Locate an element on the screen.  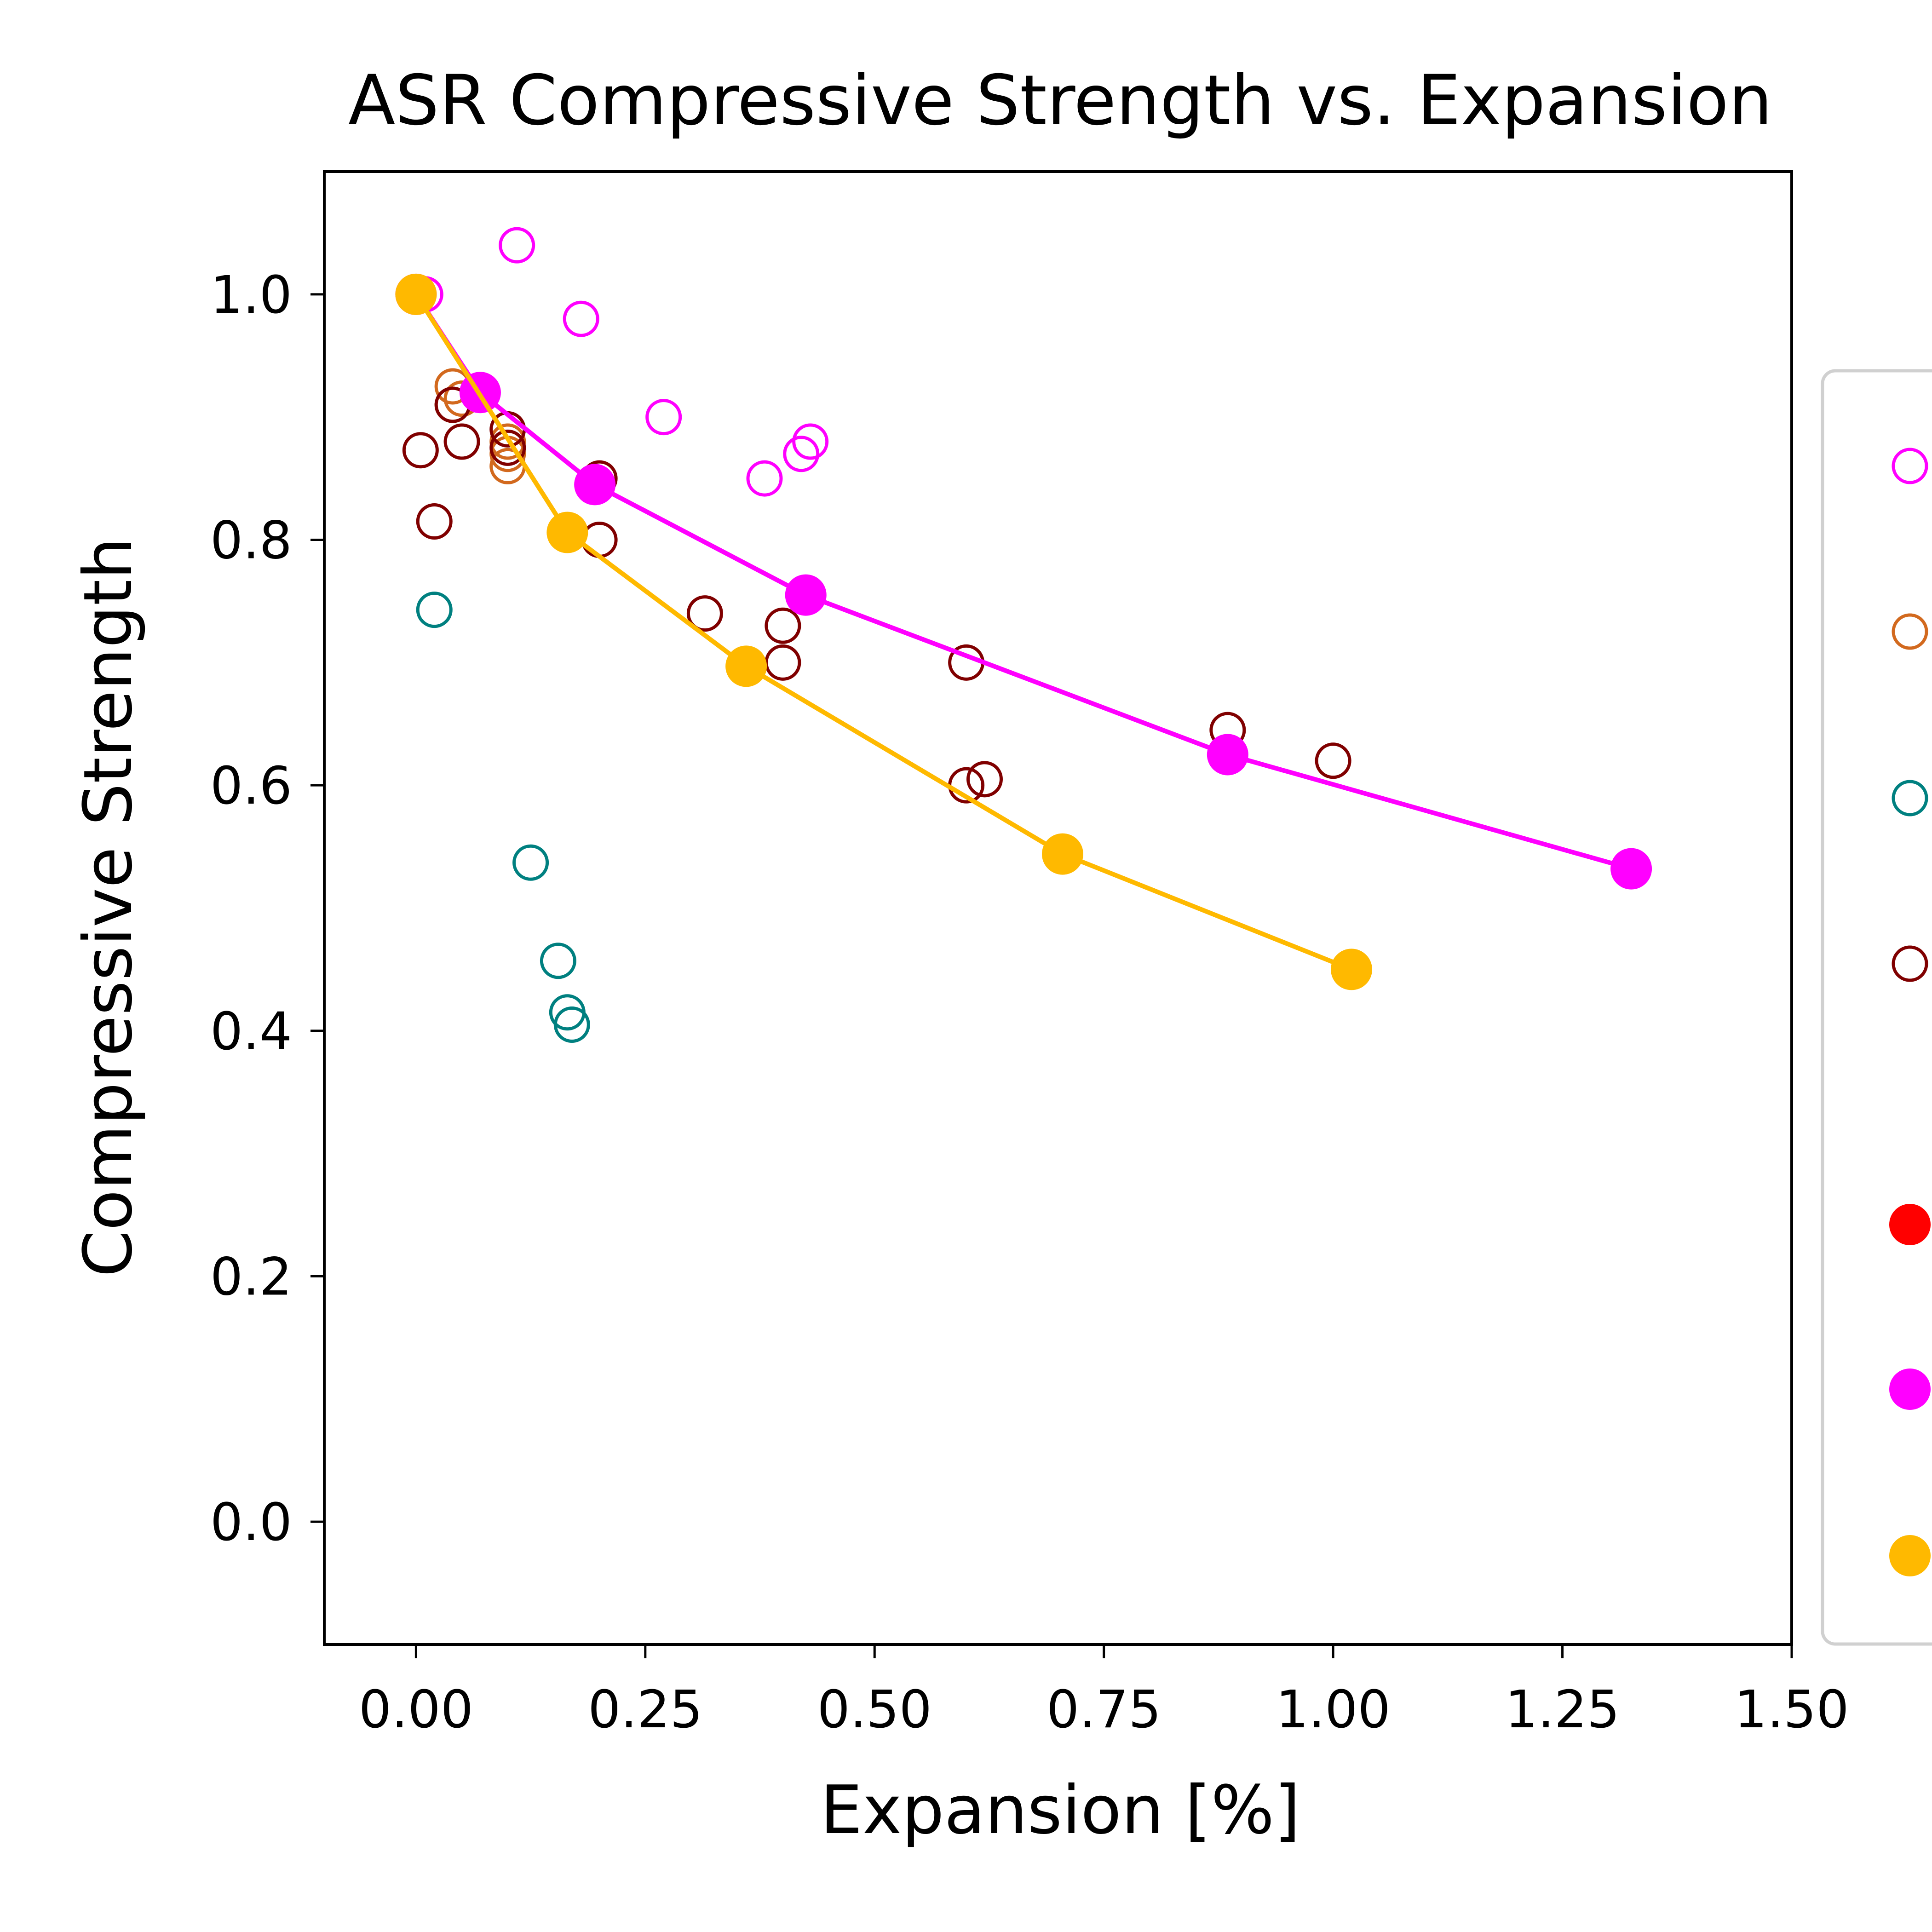
y-tick-label: 0.4 is located at coordinates (251, 1032).